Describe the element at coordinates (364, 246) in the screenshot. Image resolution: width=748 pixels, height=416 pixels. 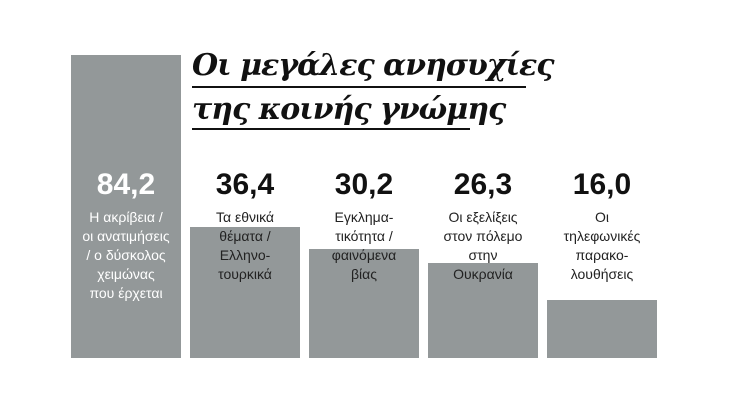
I see `category-label-3: Εγκλημα-τικότητα / φαινόμενα βίας` at that location.